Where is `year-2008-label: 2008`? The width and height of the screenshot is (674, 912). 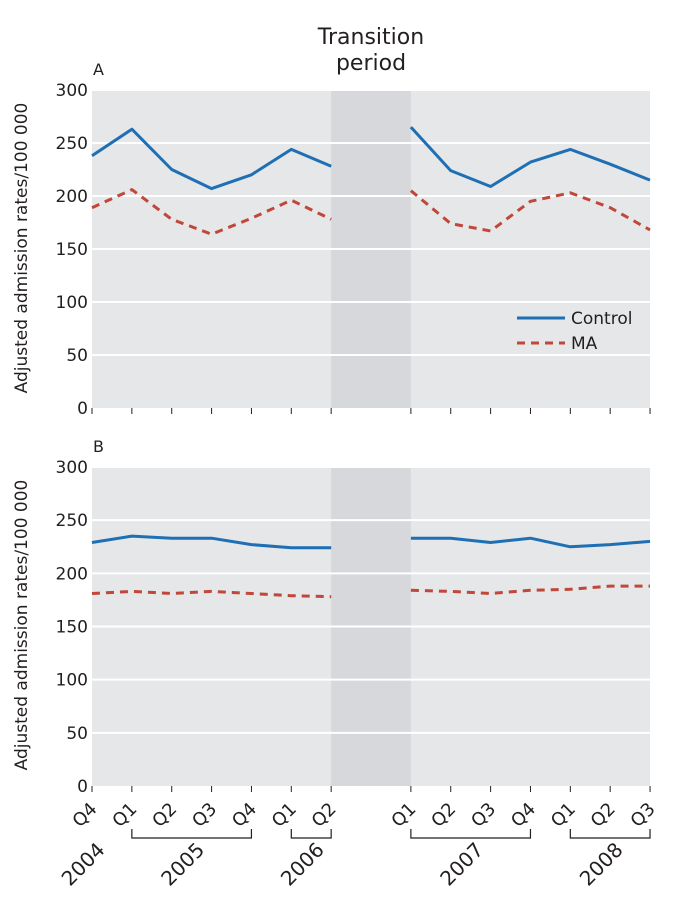 year-2008-label: 2008 is located at coordinates (601, 864).